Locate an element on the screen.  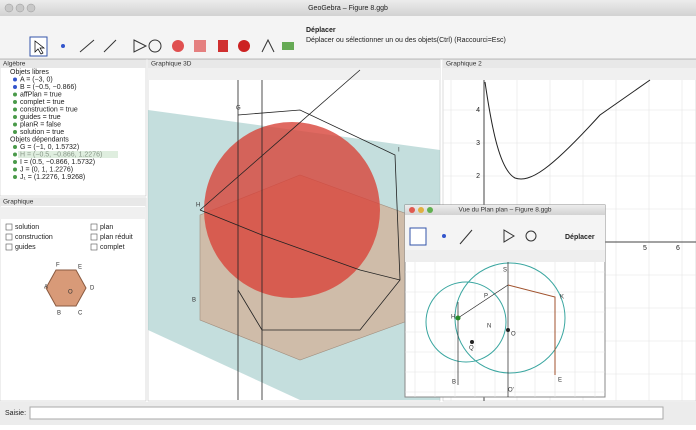
panel-title: Graphique is located at coordinates (18, 202).